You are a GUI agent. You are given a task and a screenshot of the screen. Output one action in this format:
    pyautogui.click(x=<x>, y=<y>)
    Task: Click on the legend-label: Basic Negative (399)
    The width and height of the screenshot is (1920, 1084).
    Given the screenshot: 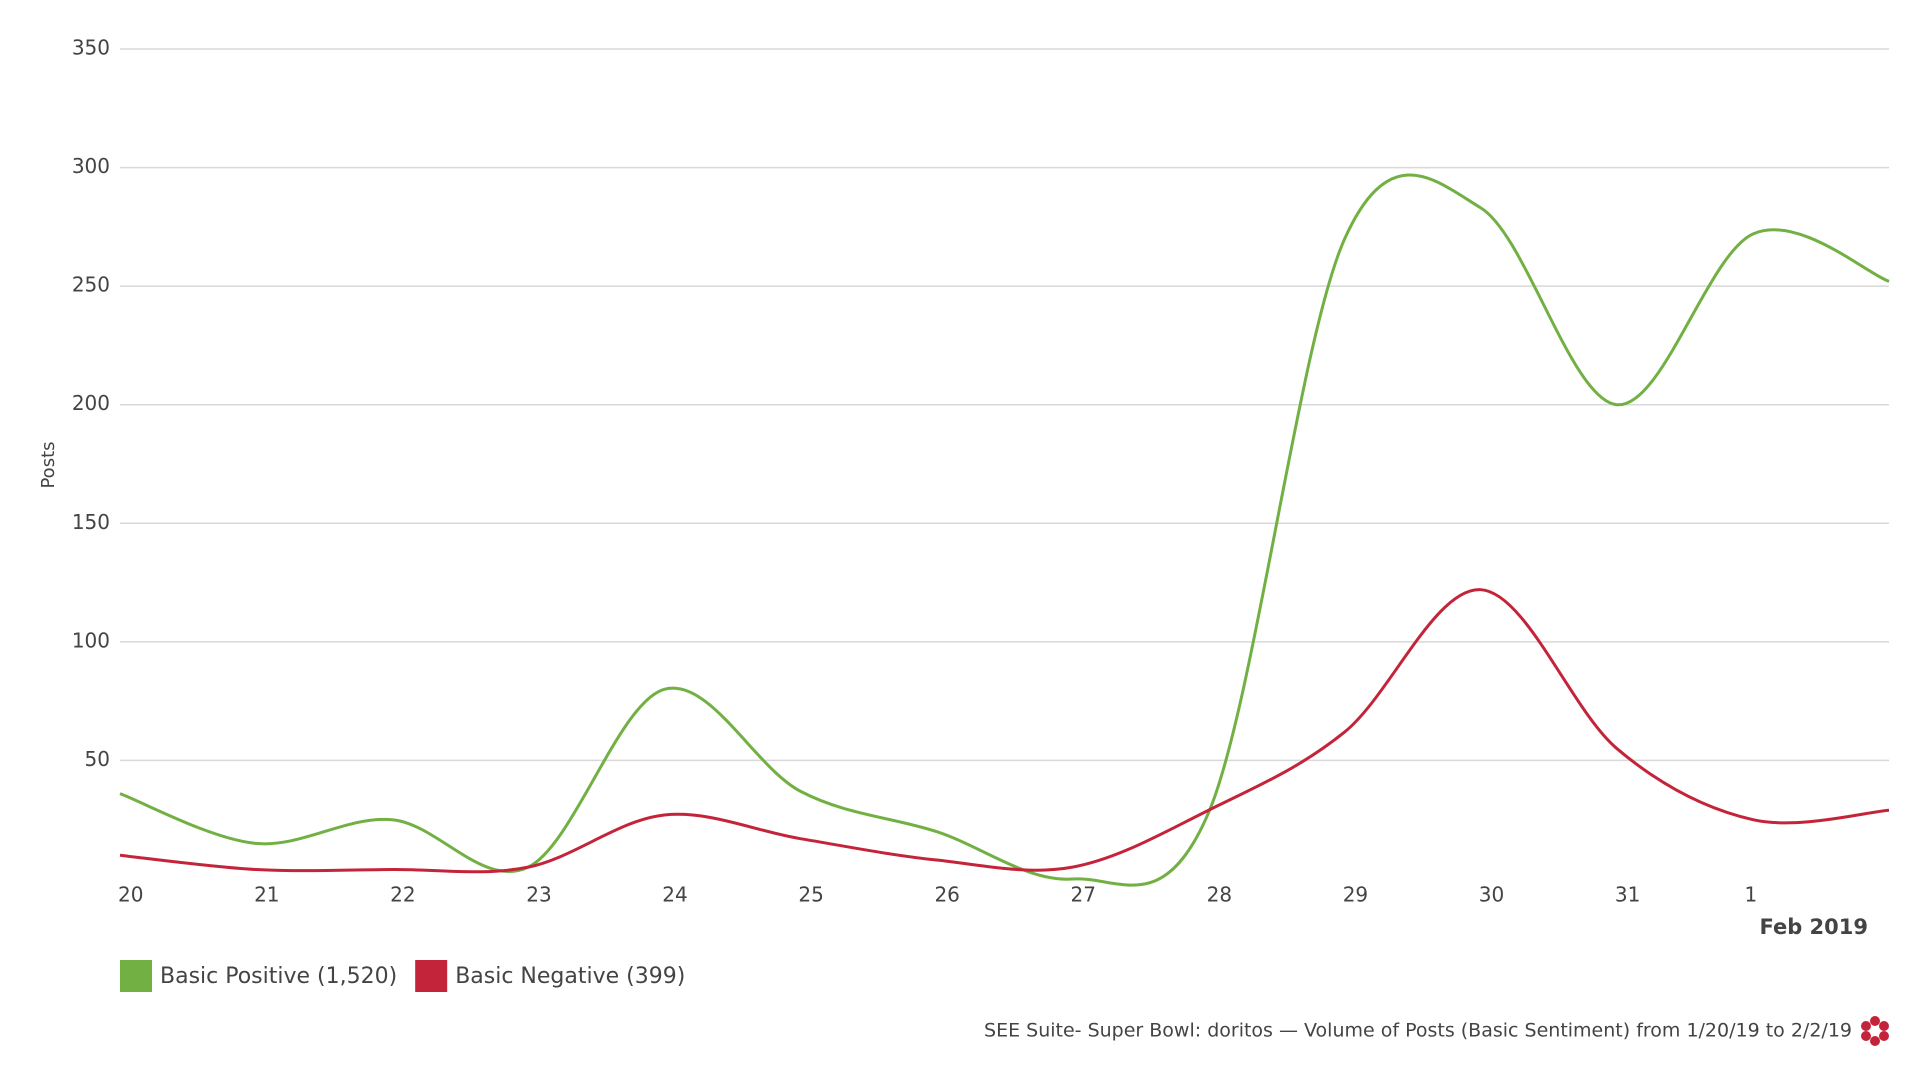 What is the action you would take?
    pyautogui.click(x=570, y=976)
    